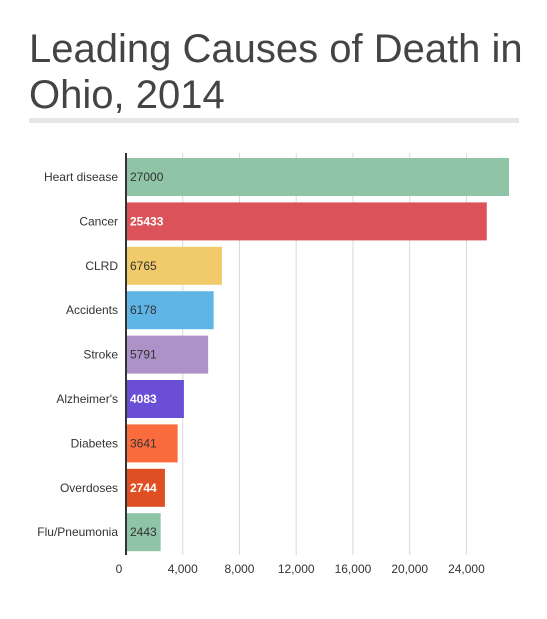  What do you see at coordinates (353, 569) in the screenshot?
I see `x-tick-label-4: 16,000` at bounding box center [353, 569].